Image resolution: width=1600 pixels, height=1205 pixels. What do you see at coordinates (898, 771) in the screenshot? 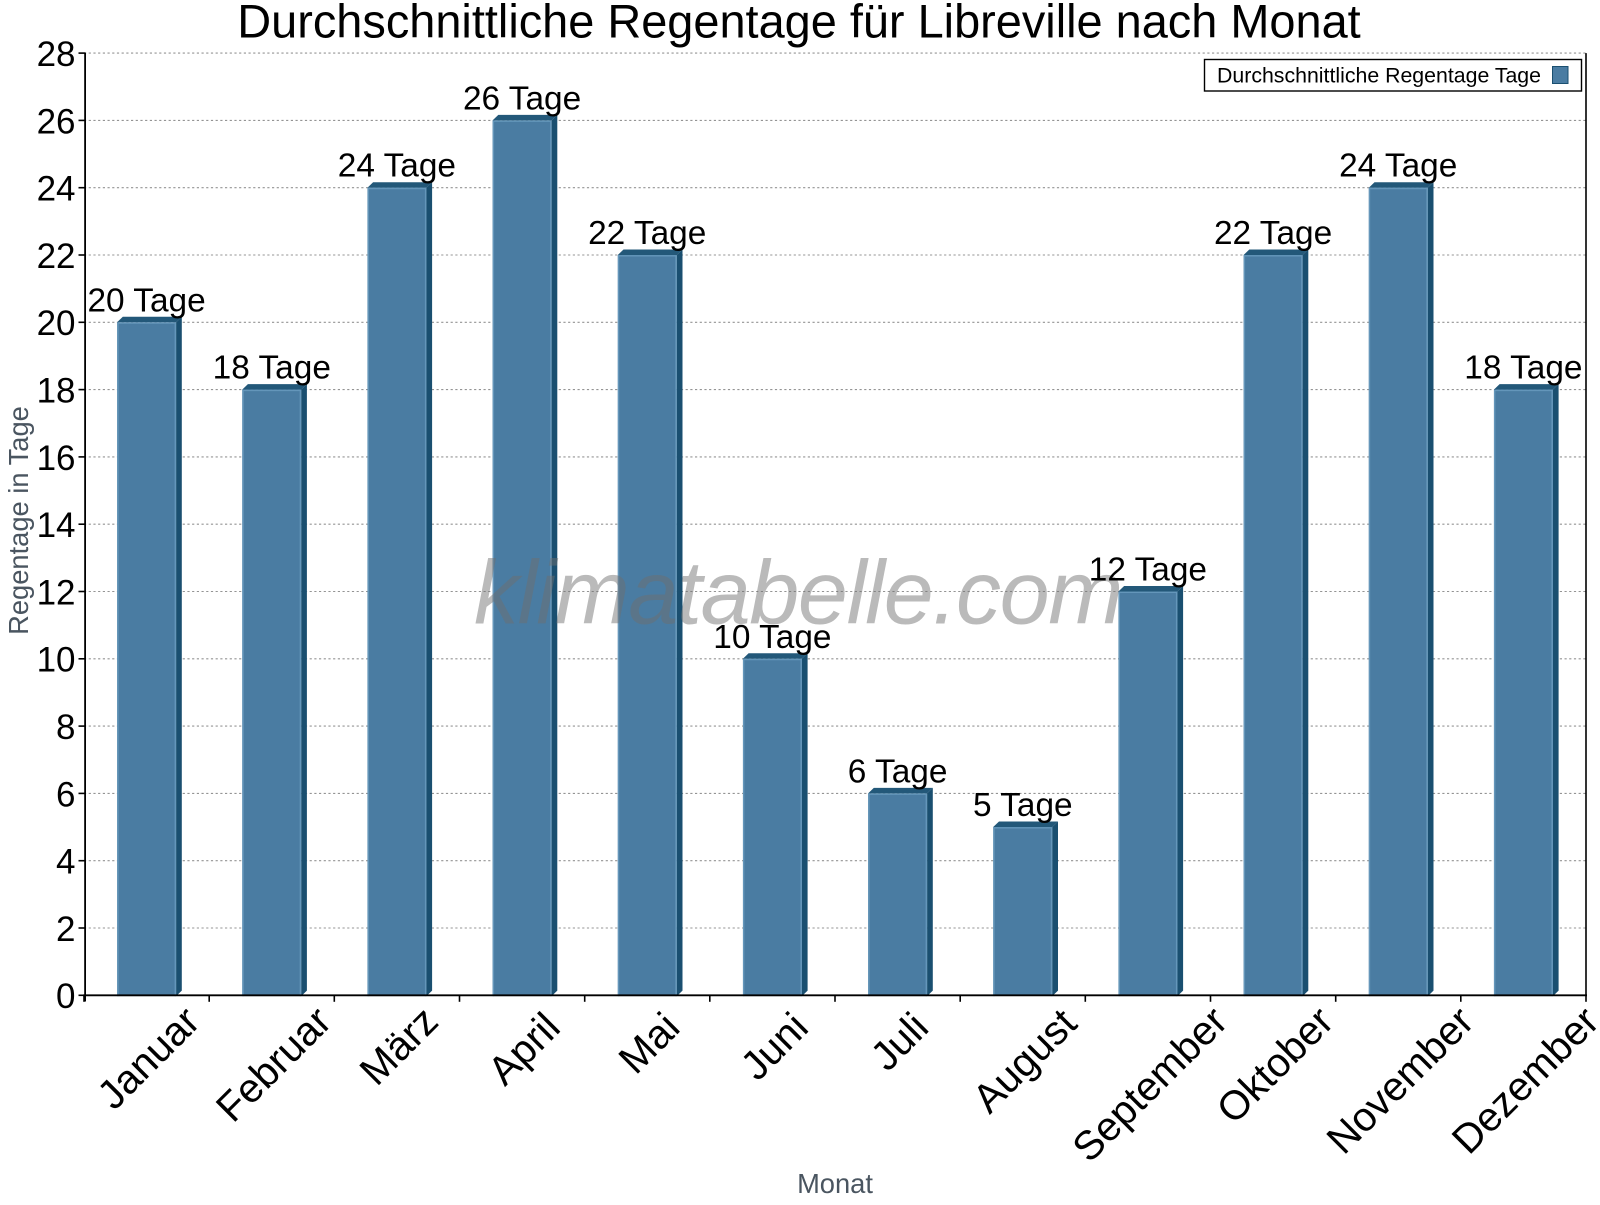
I see `svg-text: 6 Tage` at bounding box center [898, 771].